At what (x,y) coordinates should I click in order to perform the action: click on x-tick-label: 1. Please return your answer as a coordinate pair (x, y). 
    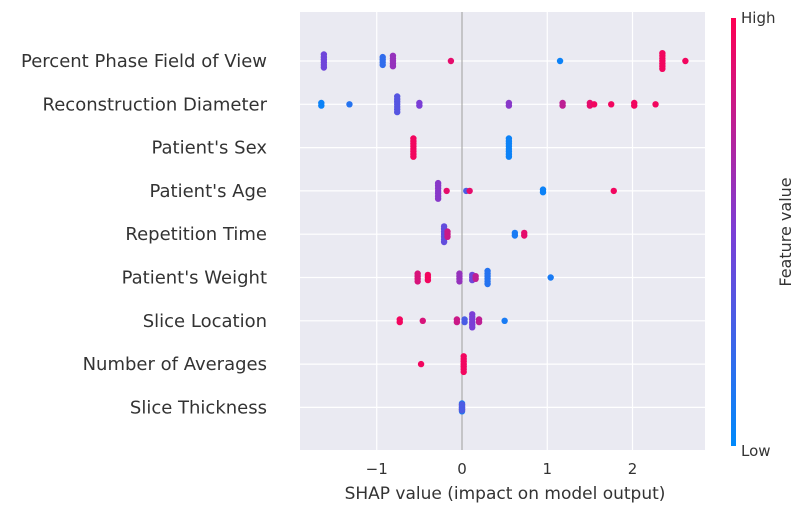
    Looking at the image, I should click on (547, 469).